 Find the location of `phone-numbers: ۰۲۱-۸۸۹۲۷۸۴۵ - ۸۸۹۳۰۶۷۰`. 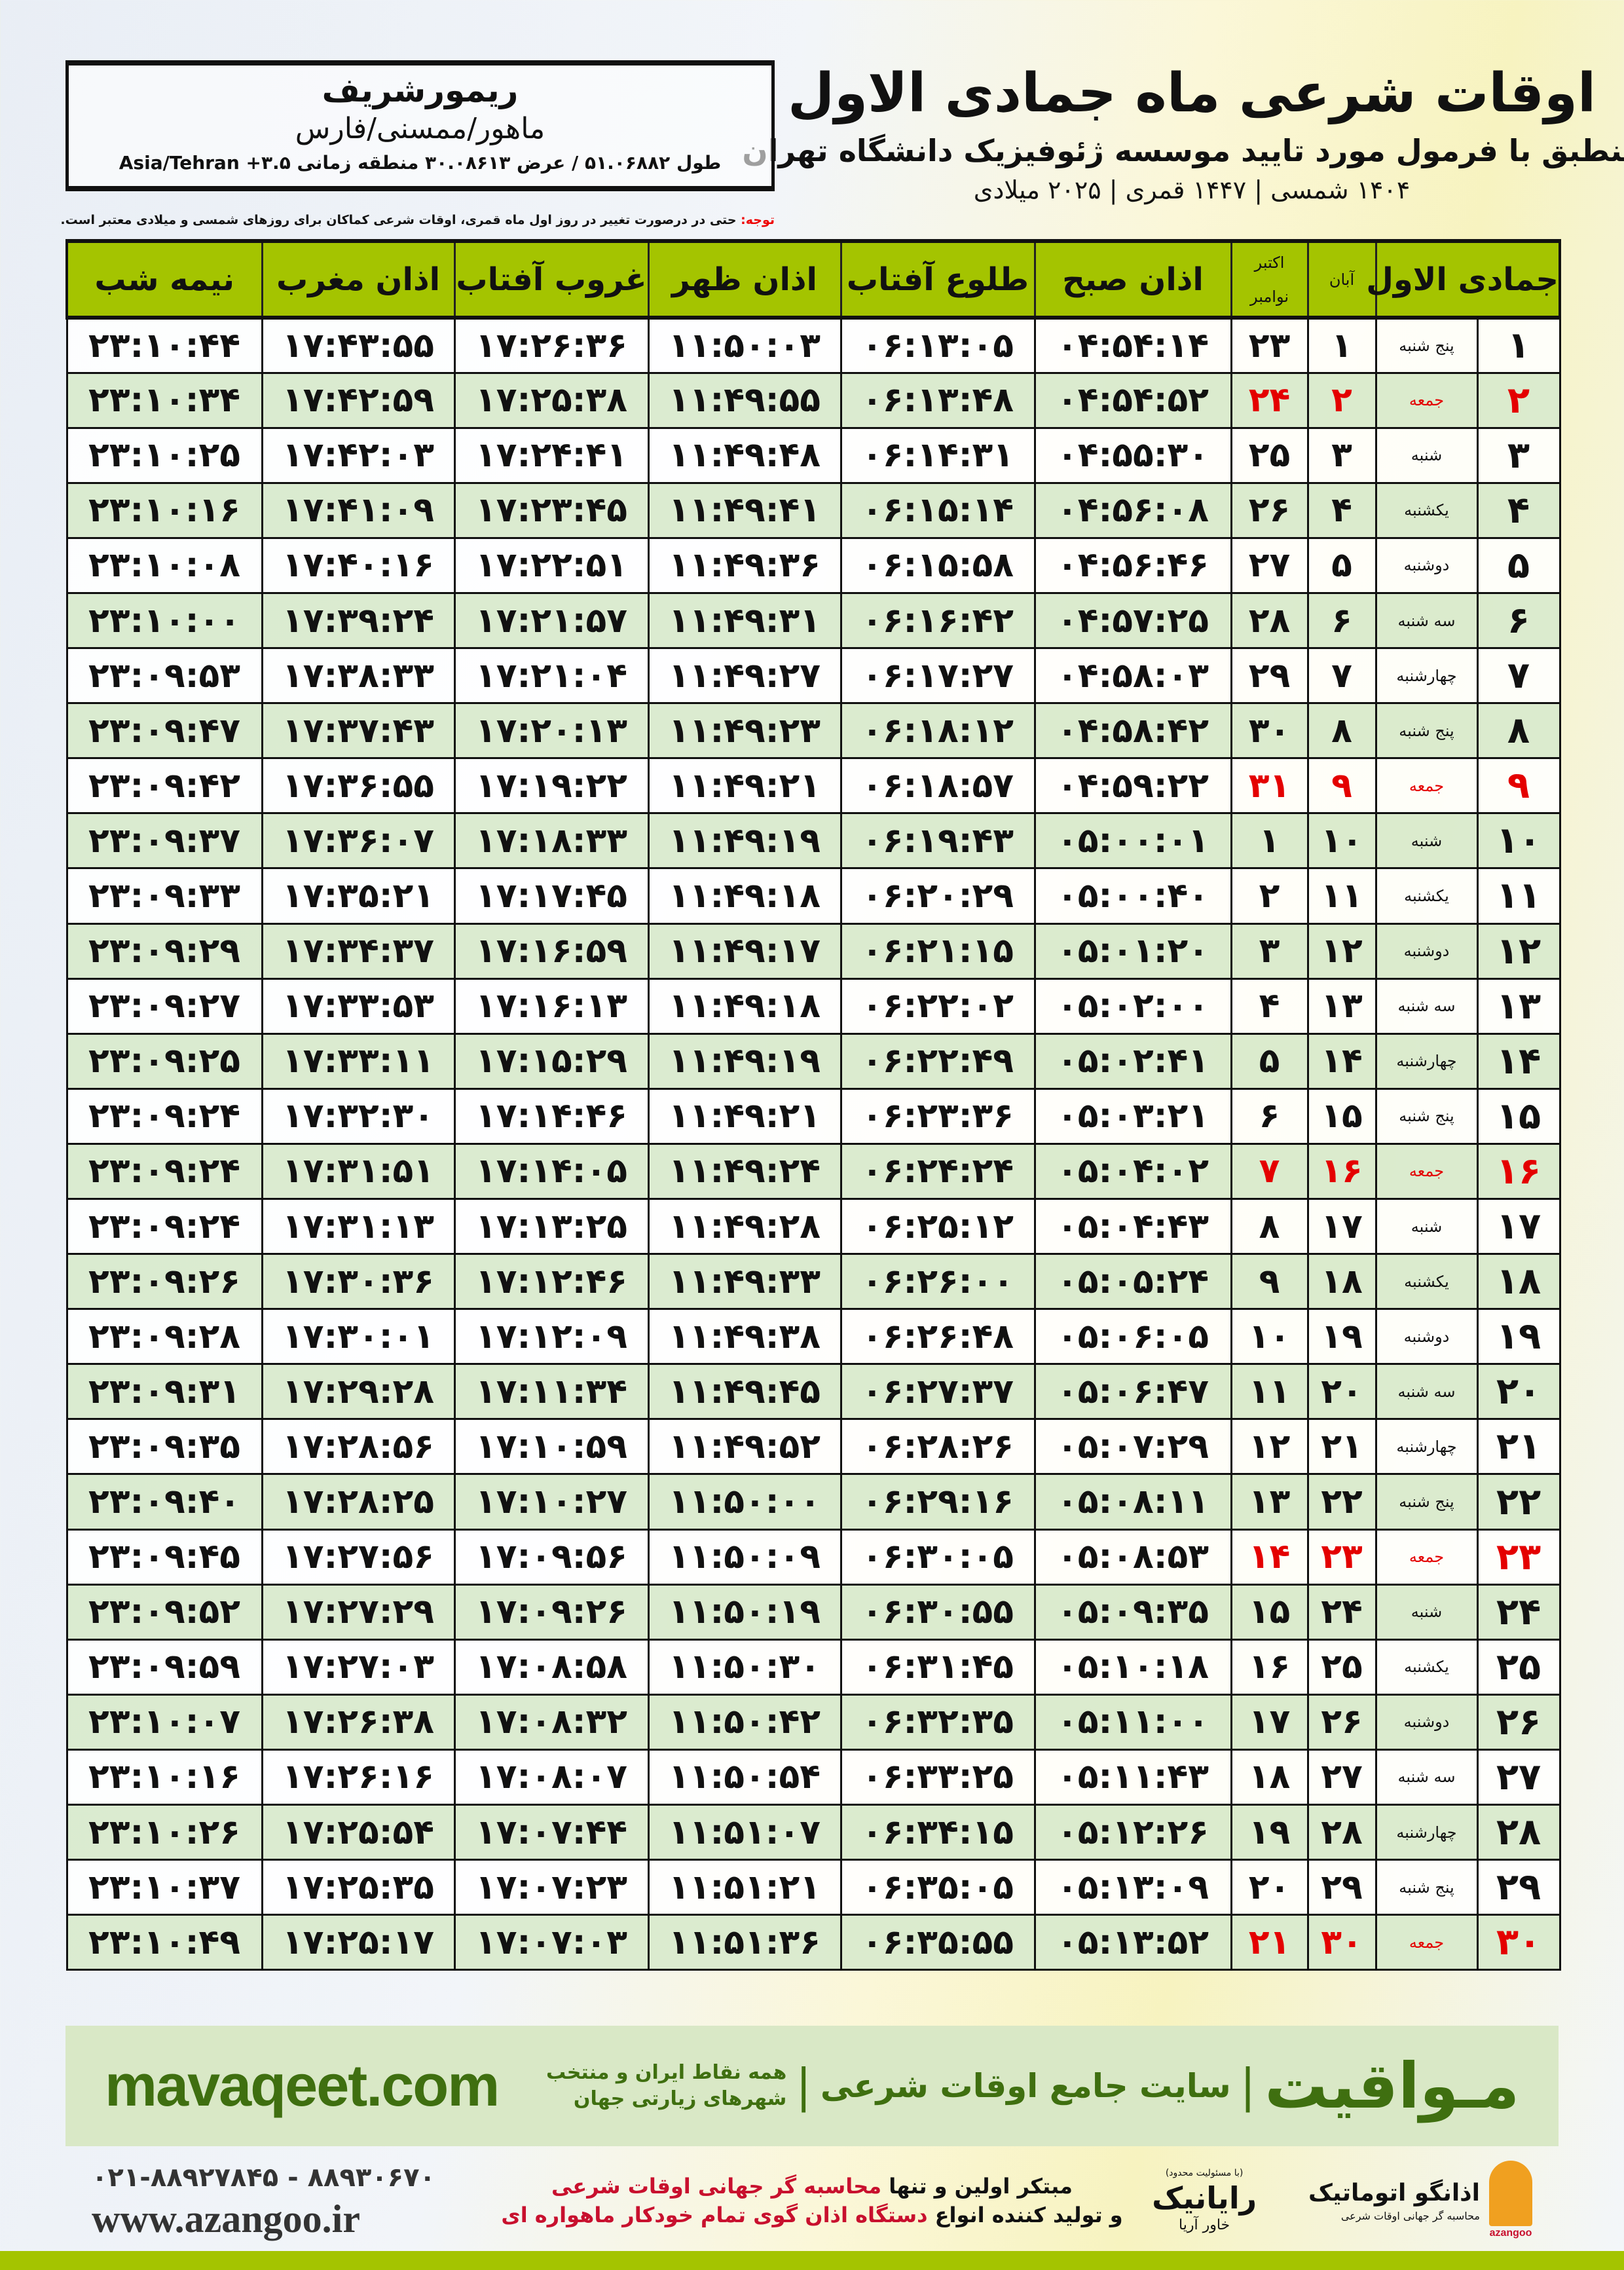

phone-numbers: ۰۲۱-۸۸۹۲۷۸۴۵ - ۸۸۹۳۰۶۷۰ is located at coordinates (263, 2178).